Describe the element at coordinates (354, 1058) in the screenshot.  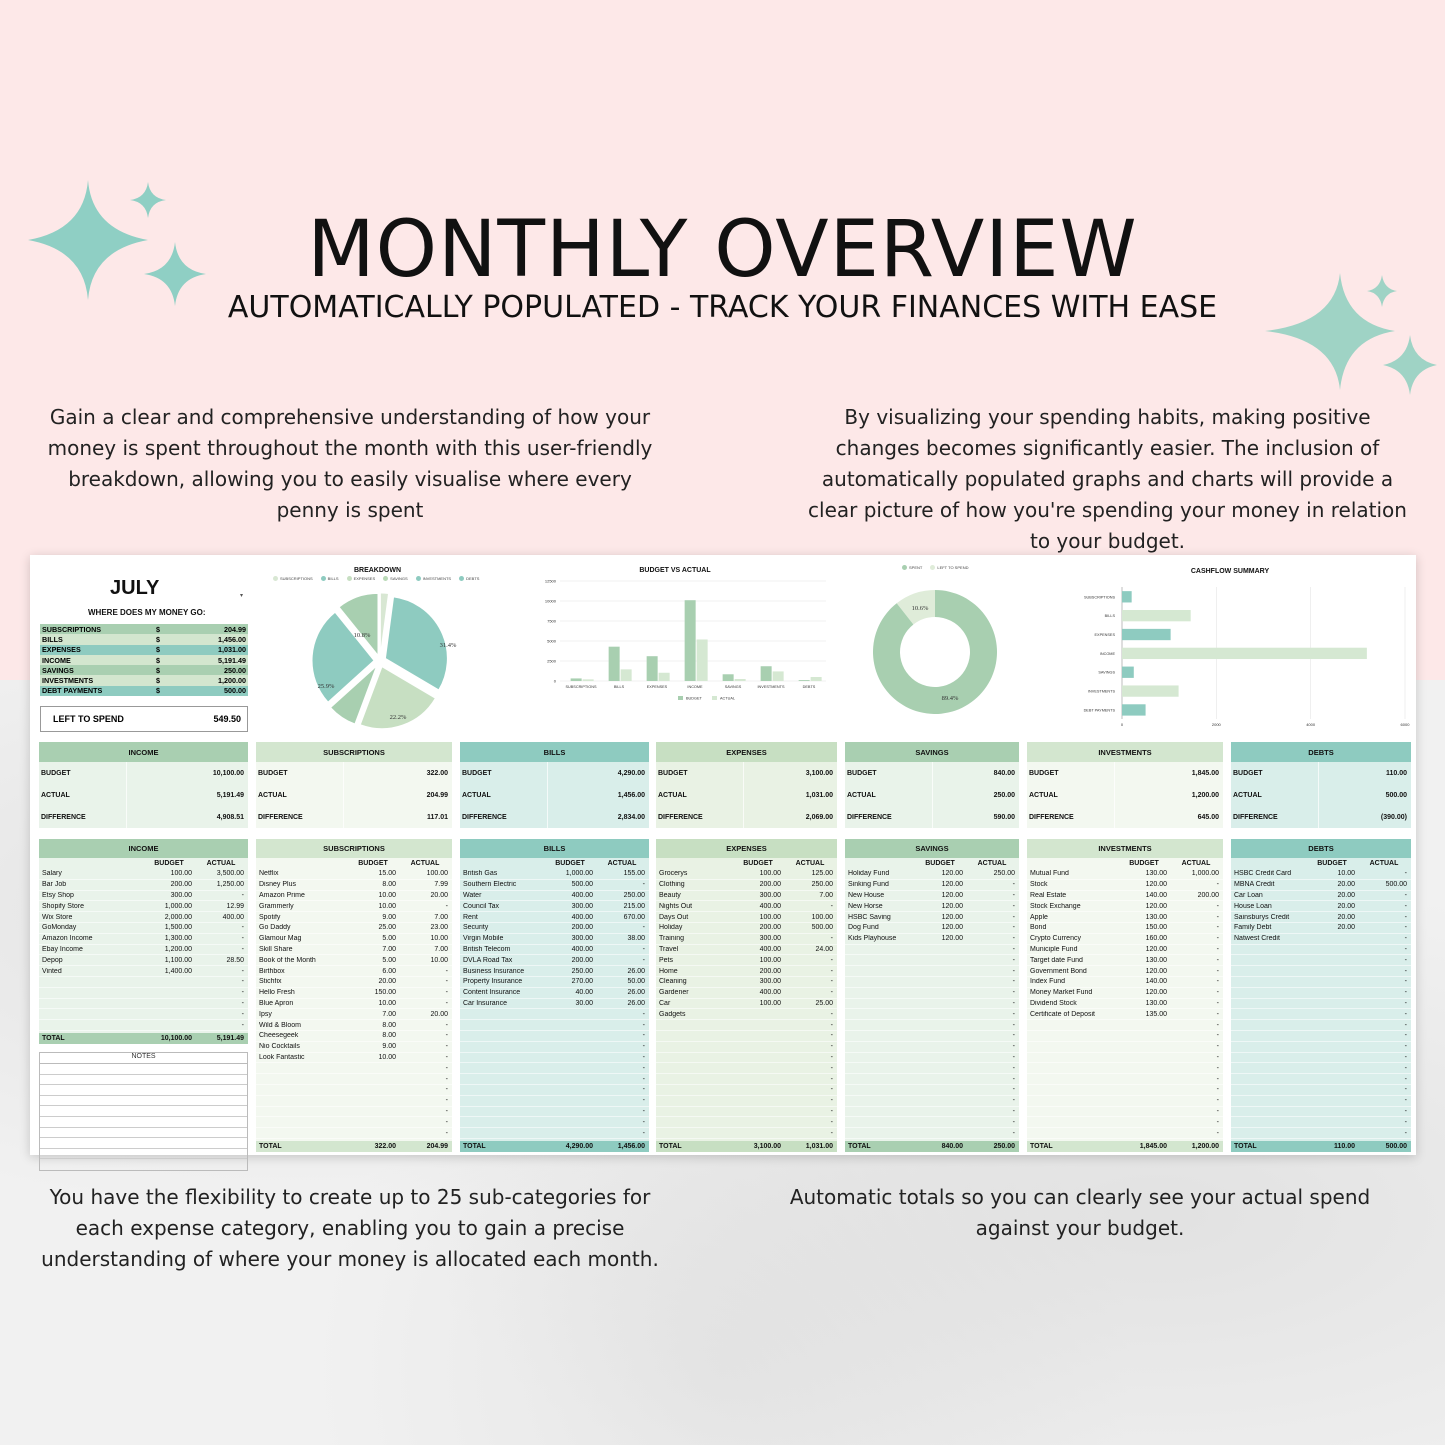
I see `list-row: Look Fantastic 10.00 -` at that location.